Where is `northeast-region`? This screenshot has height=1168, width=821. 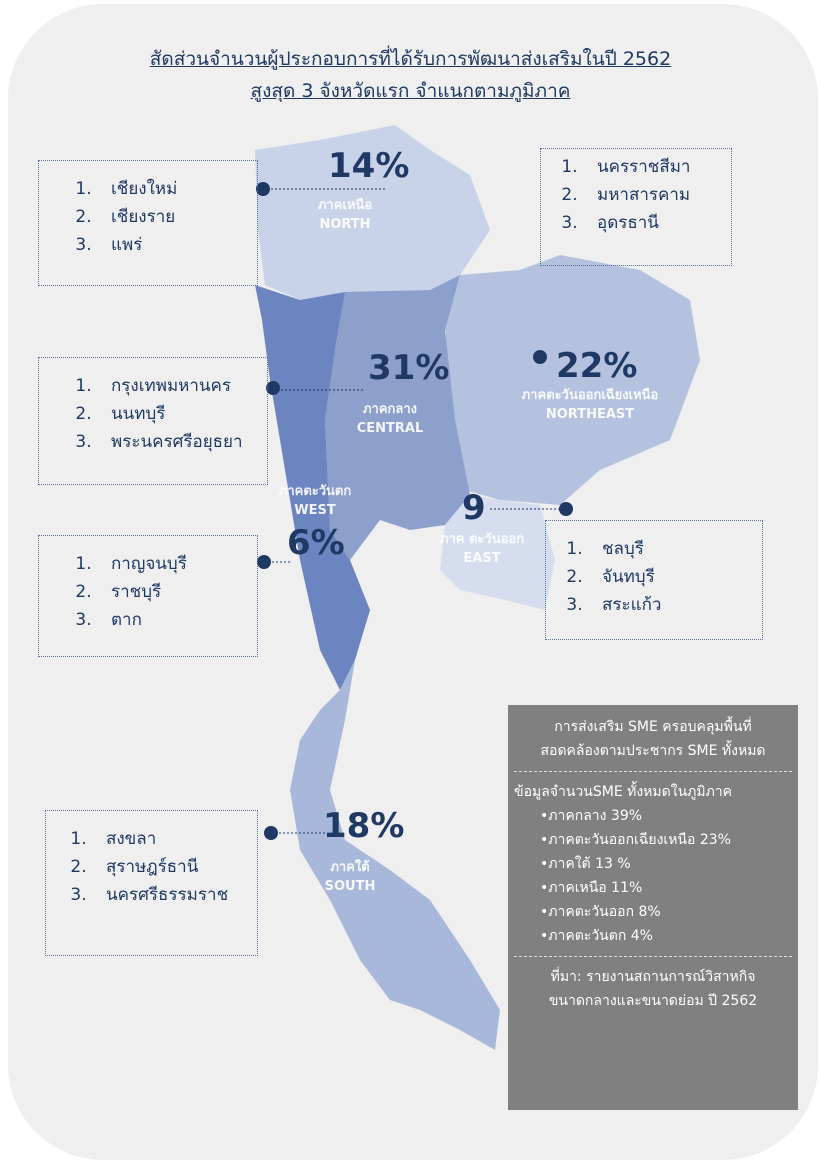 northeast-region is located at coordinates (572, 380).